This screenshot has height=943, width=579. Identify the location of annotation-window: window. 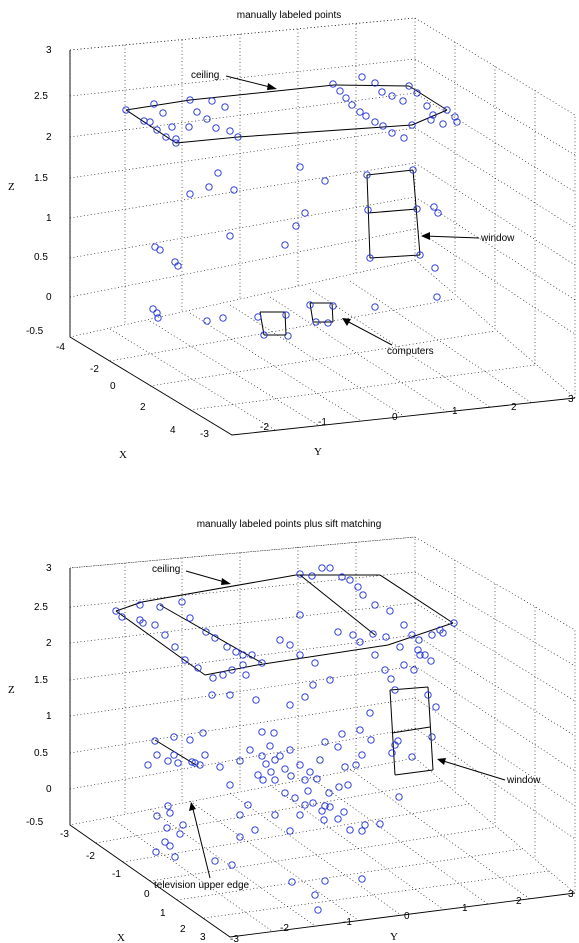
(523, 780).